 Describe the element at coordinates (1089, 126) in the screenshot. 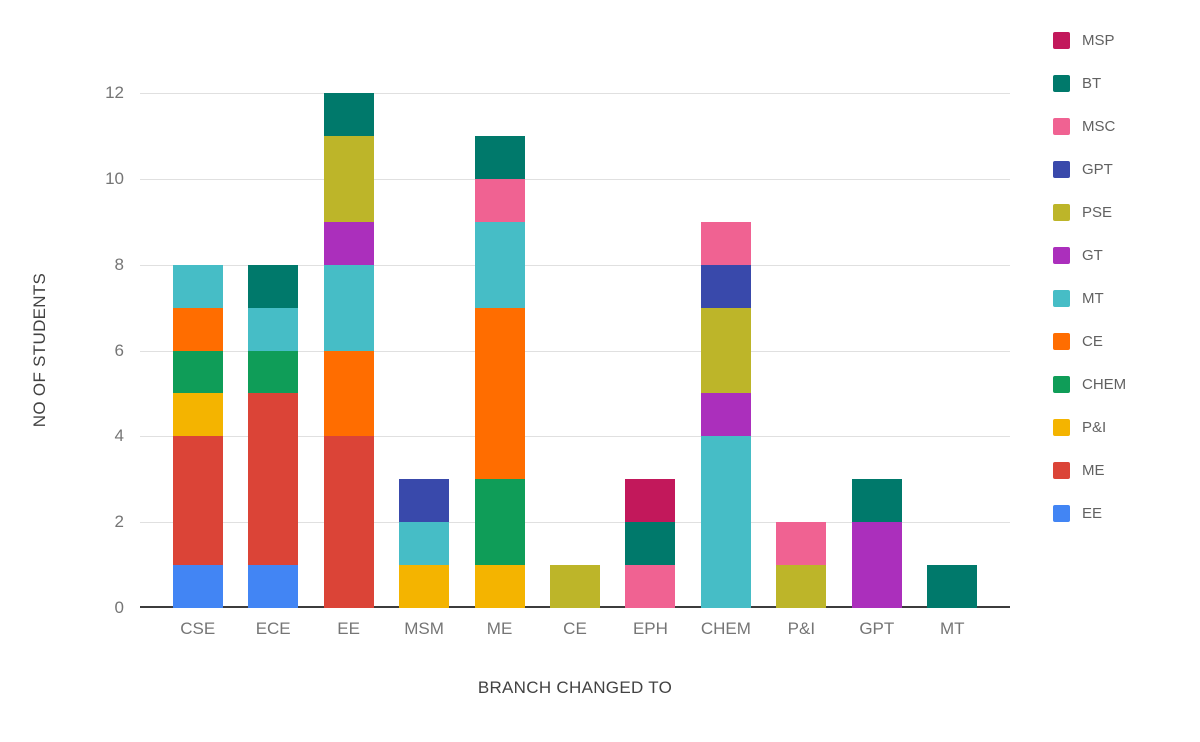

I see `legend-item-MSC: MSC` at that location.